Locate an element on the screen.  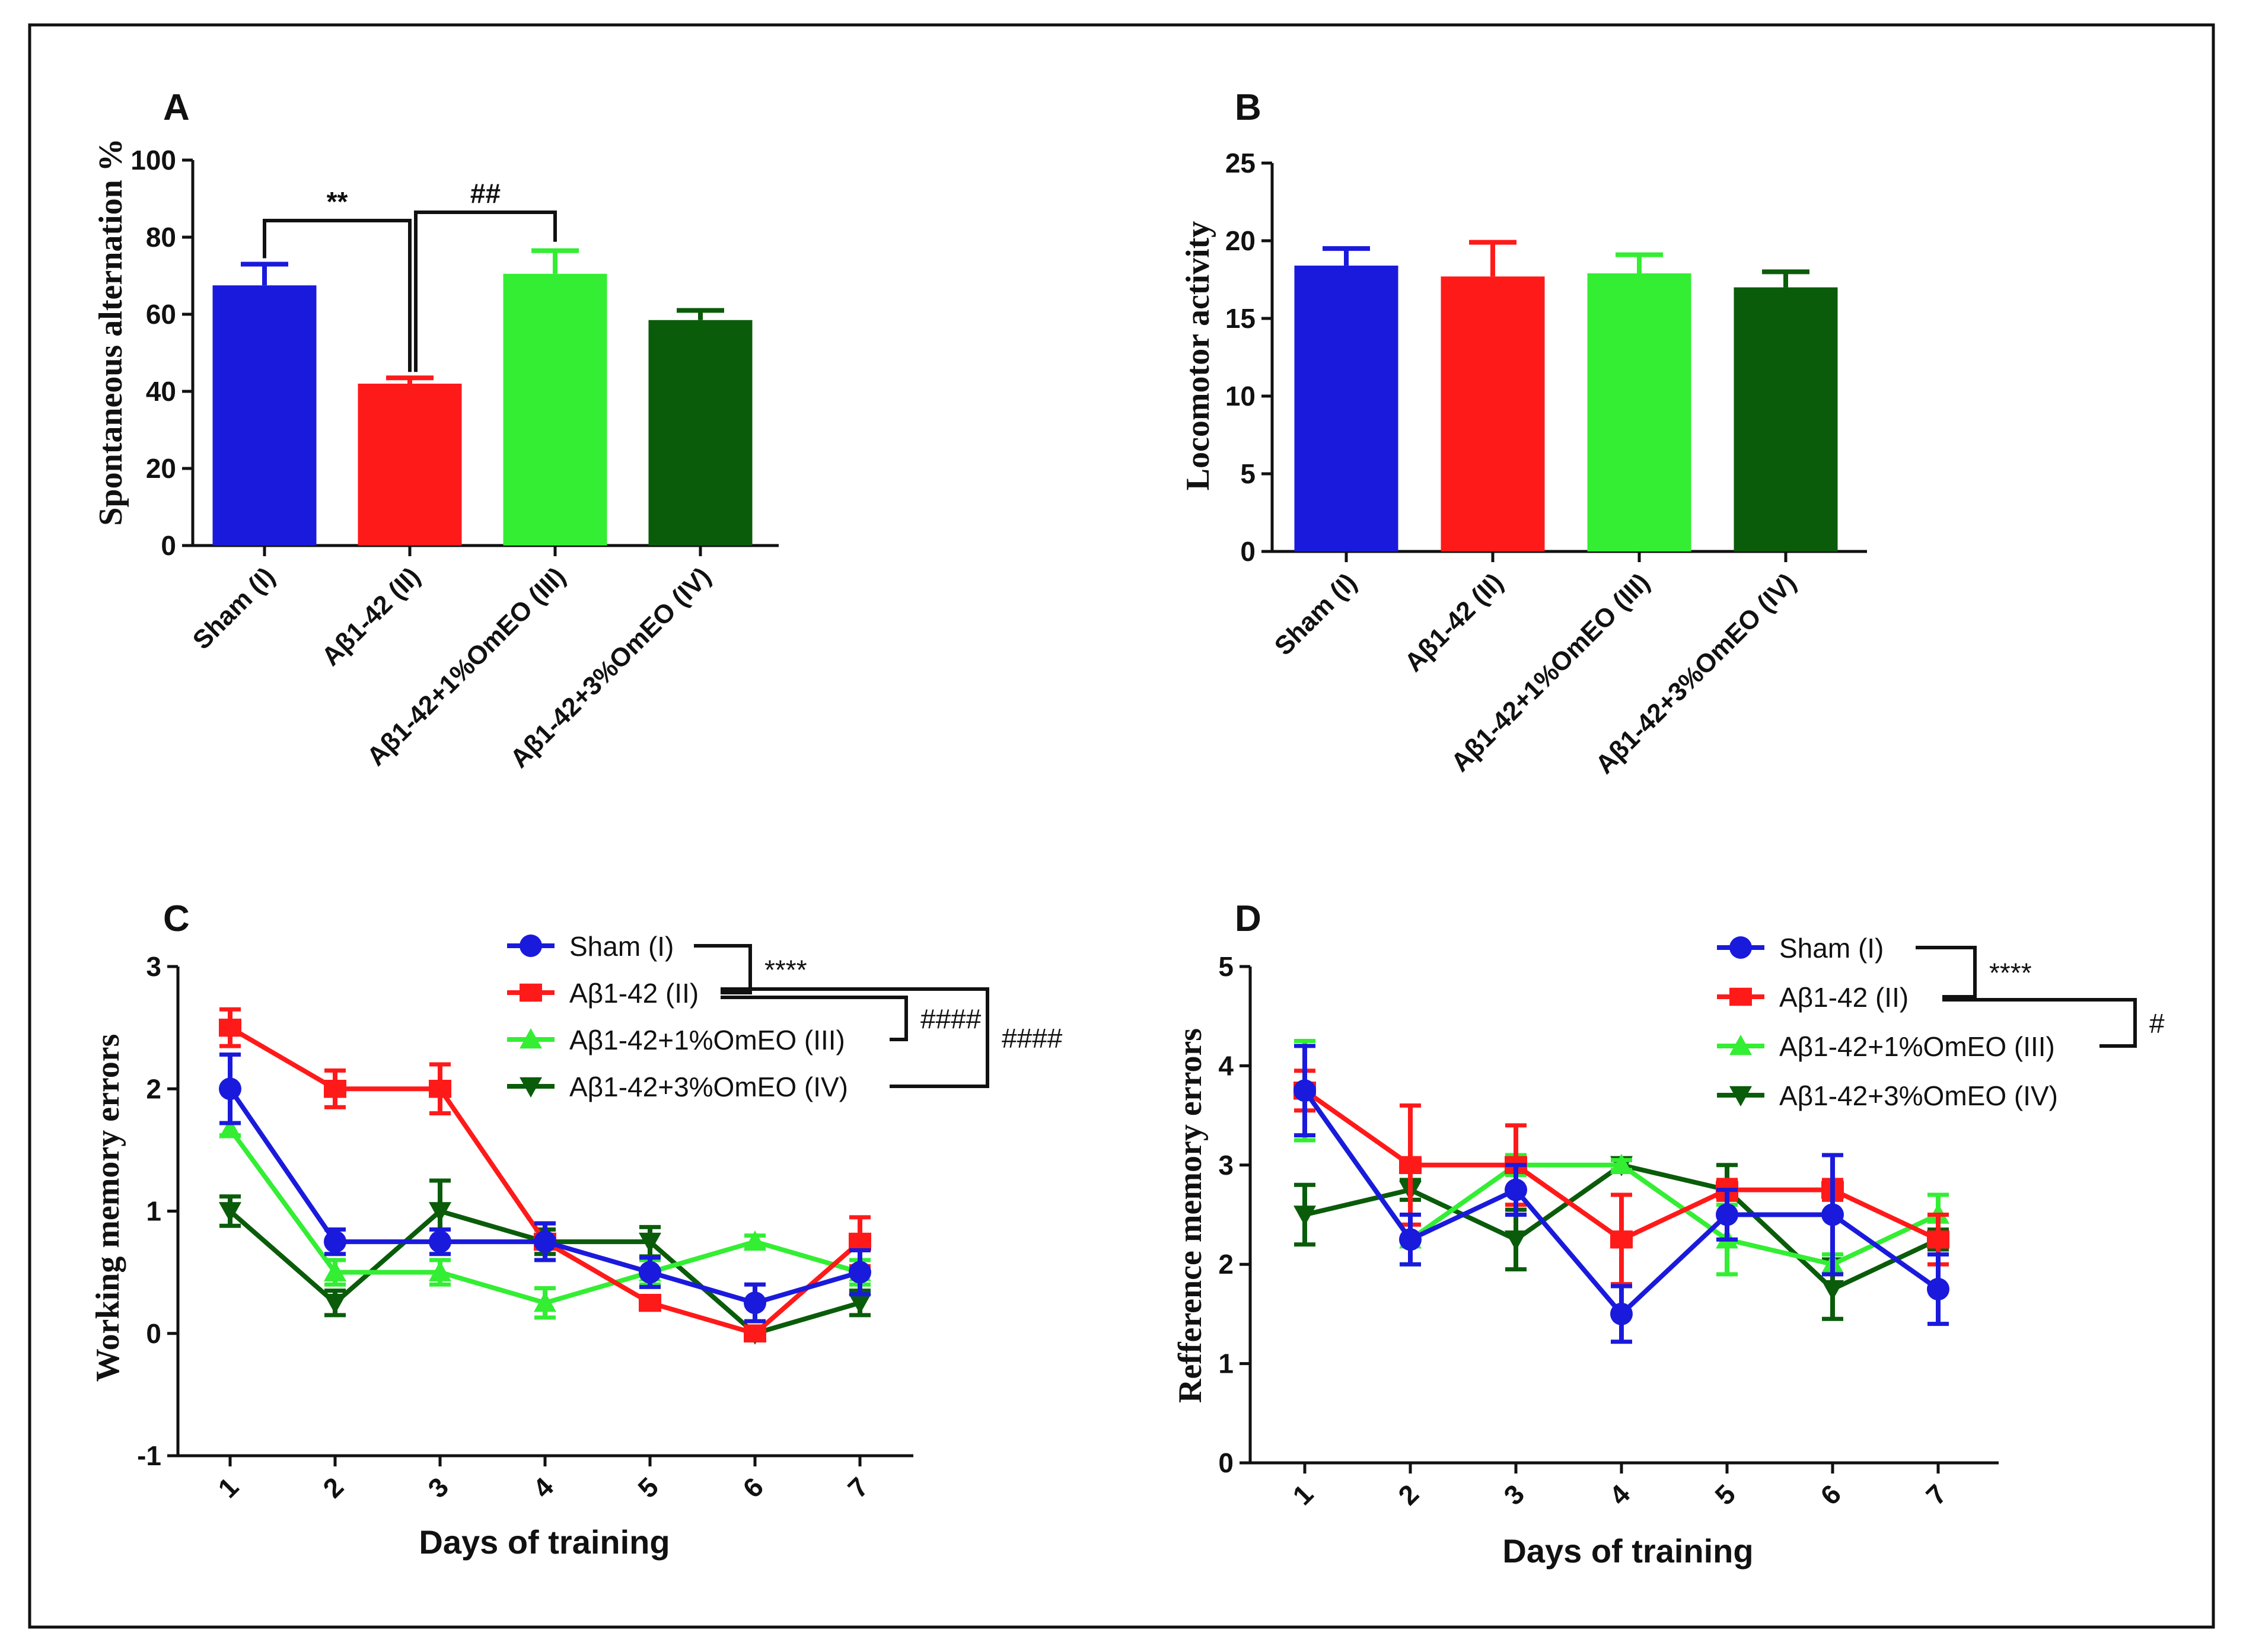
panel-c-x-tick-label: 4 is located at coordinates (543, 1487).